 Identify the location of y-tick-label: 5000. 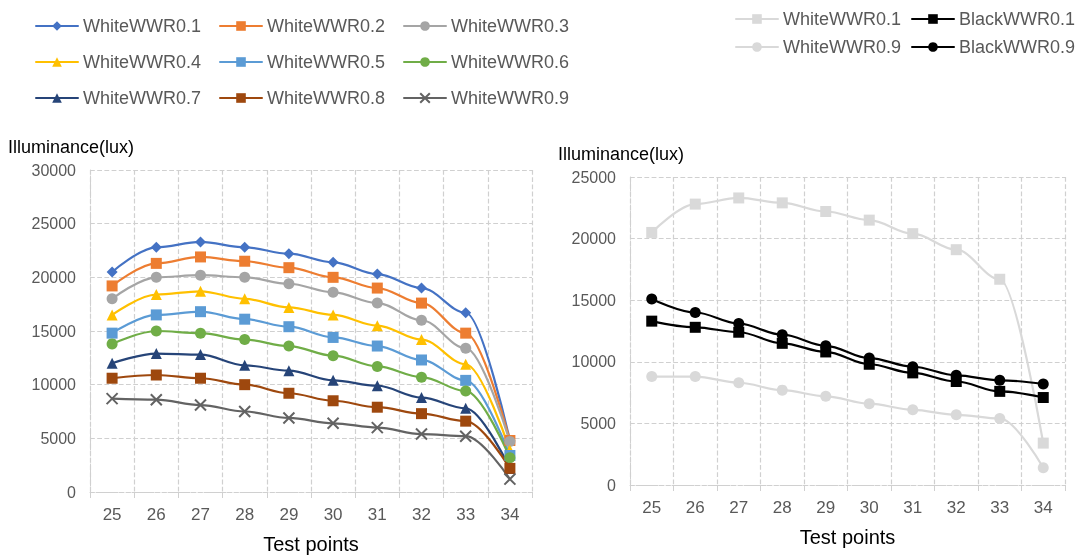
(58, 438).